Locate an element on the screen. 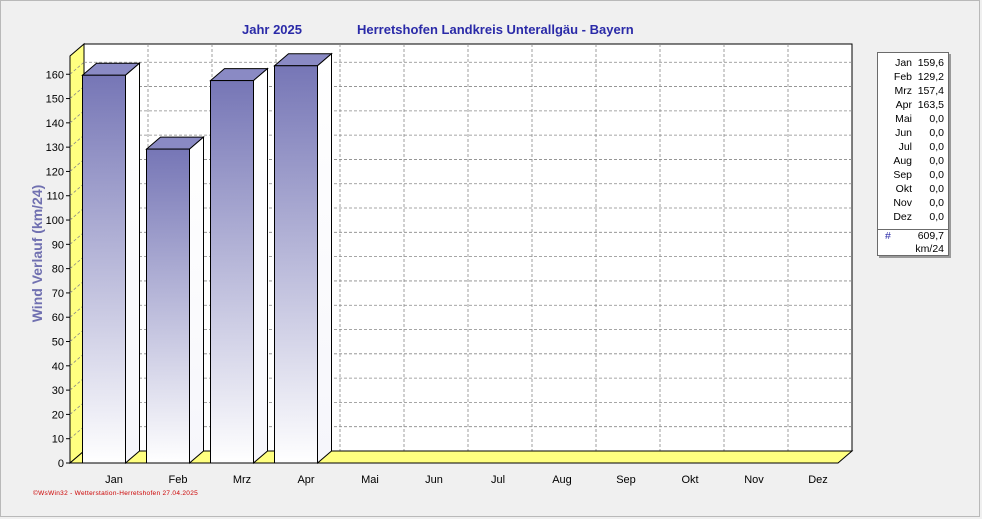 The image size is (982, 519). y-tick-label: 0 is located at coordinates (61, 464).